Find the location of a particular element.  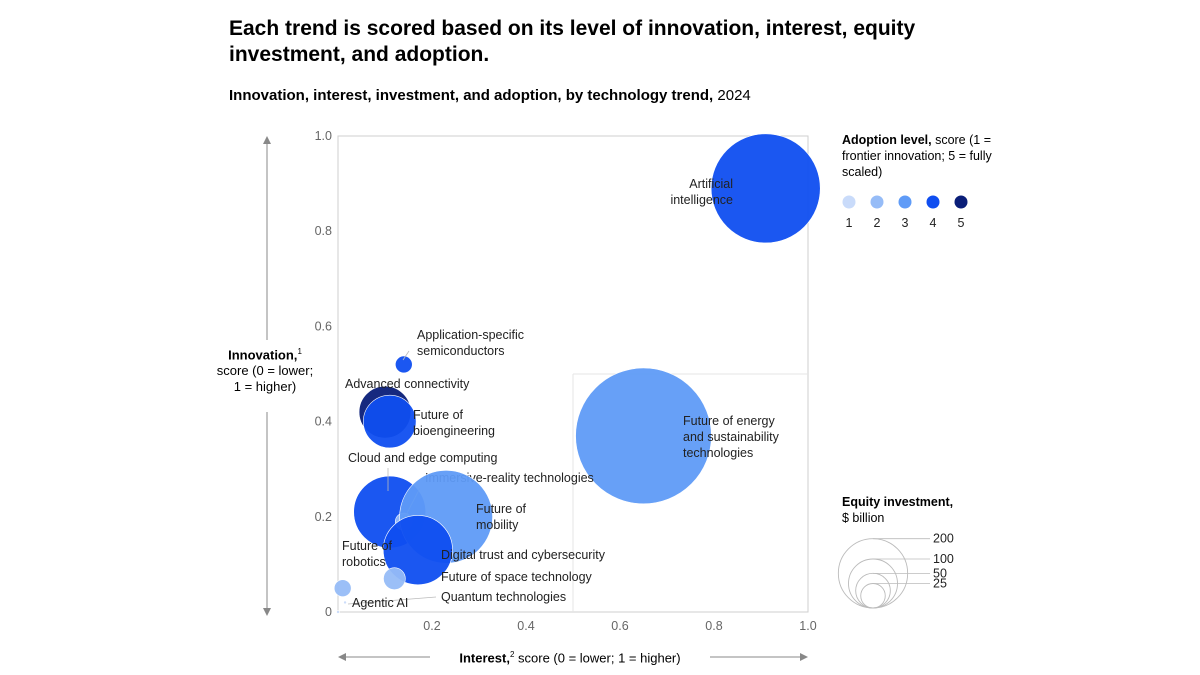

y-axis-arrow-up is located at coordinates (267, 140).